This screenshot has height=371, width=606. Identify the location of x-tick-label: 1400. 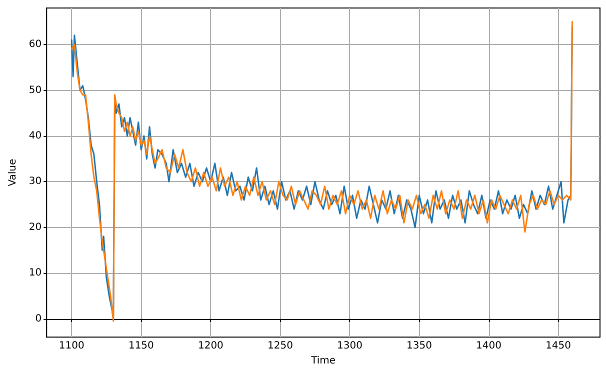
(489, 346).